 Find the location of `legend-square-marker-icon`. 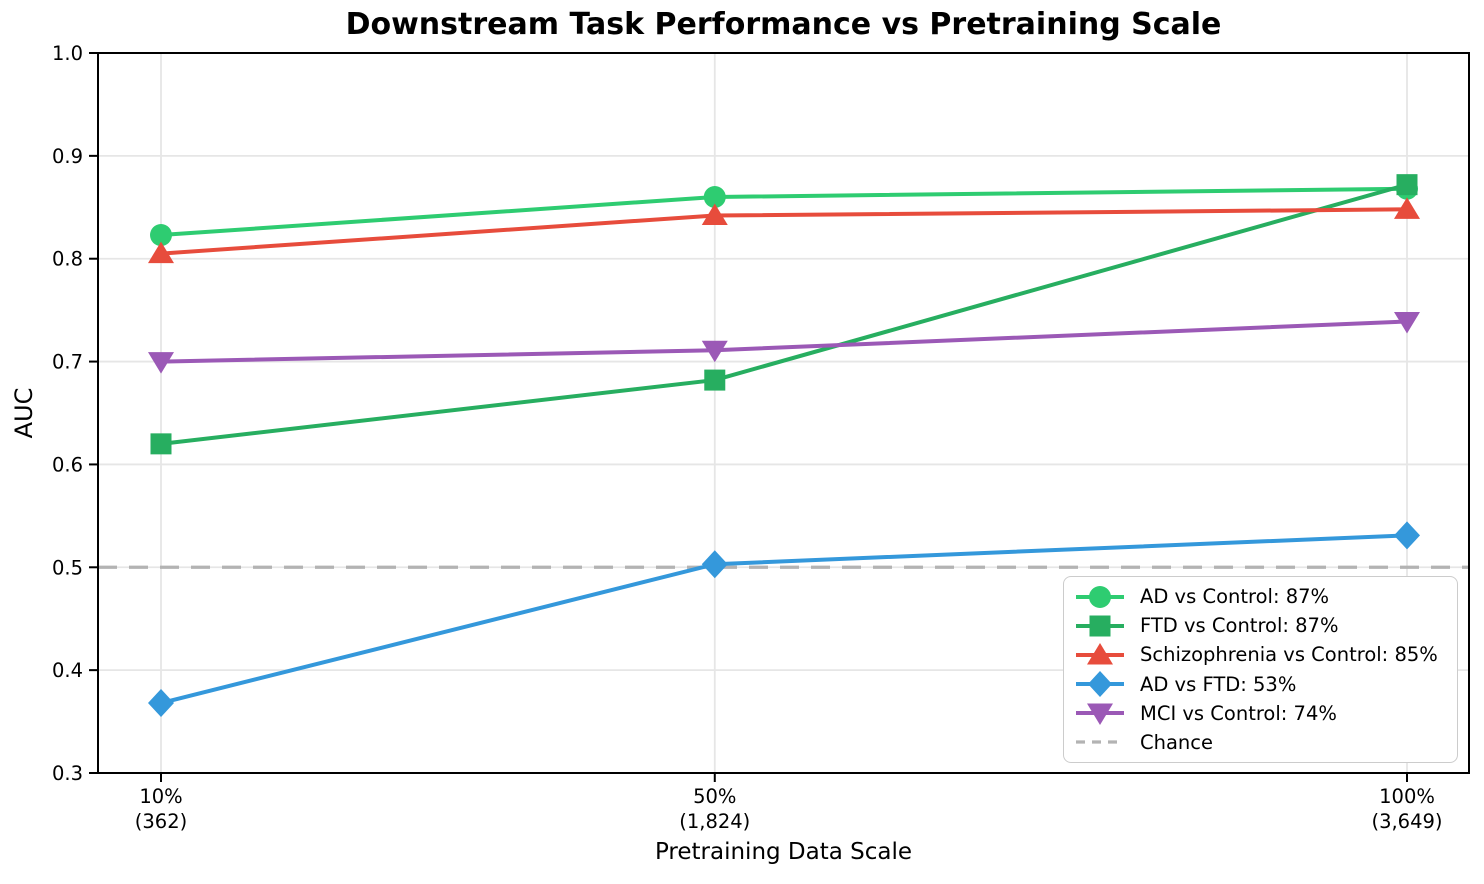

legend-square-marker-icon is located at coordinates (1100, 626).